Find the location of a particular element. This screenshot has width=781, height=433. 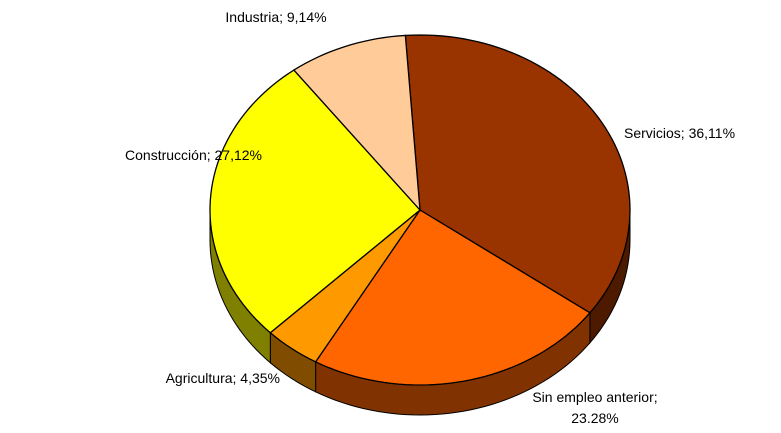

data-label-line: Agricultura; 4,35% is located at coordinates (223, 378).